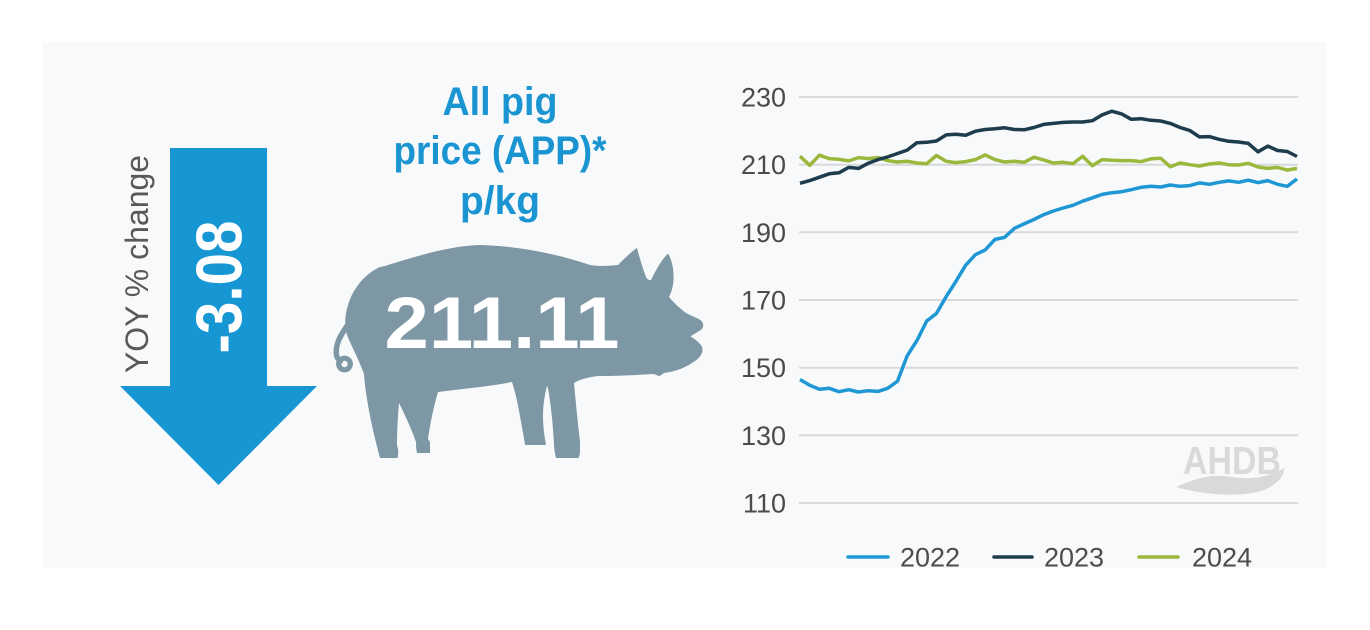  I want to click on svg-text: 130, so click(763, 436).